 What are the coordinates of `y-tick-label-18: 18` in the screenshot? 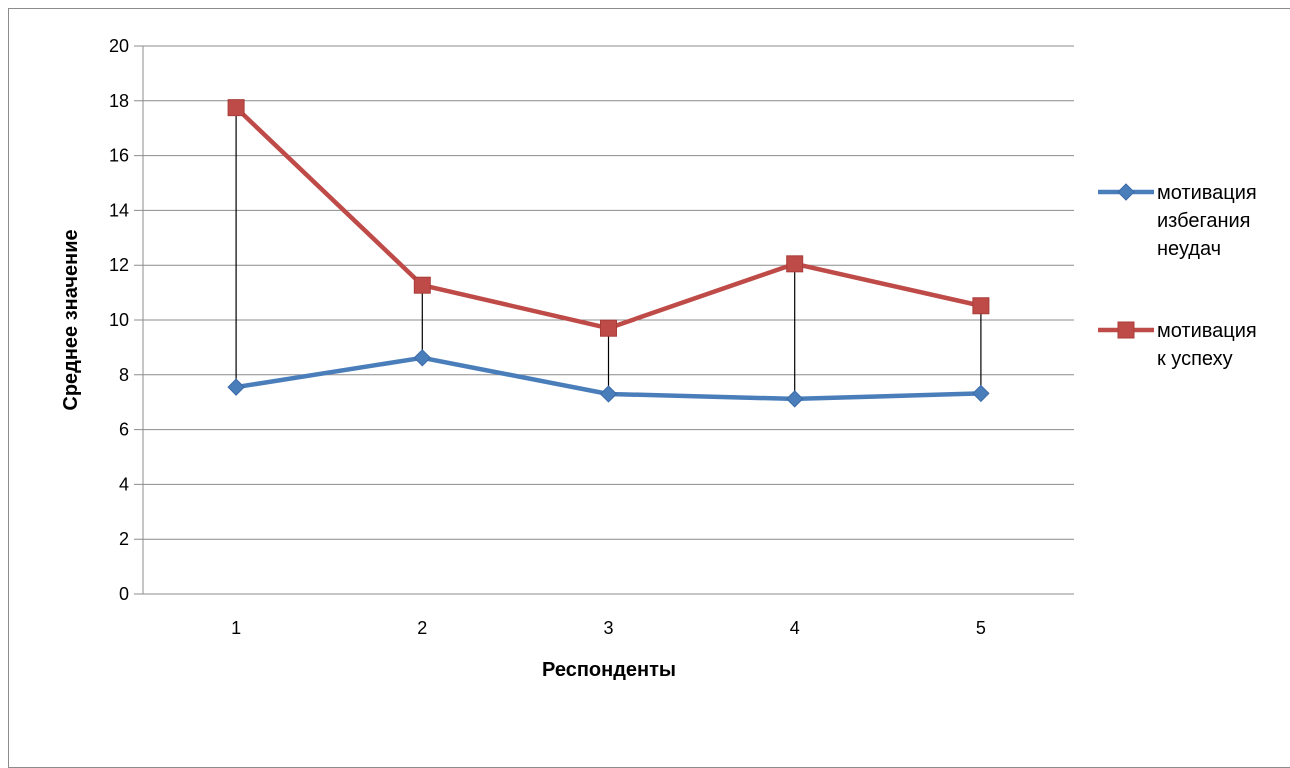 It's located at (119, 101).